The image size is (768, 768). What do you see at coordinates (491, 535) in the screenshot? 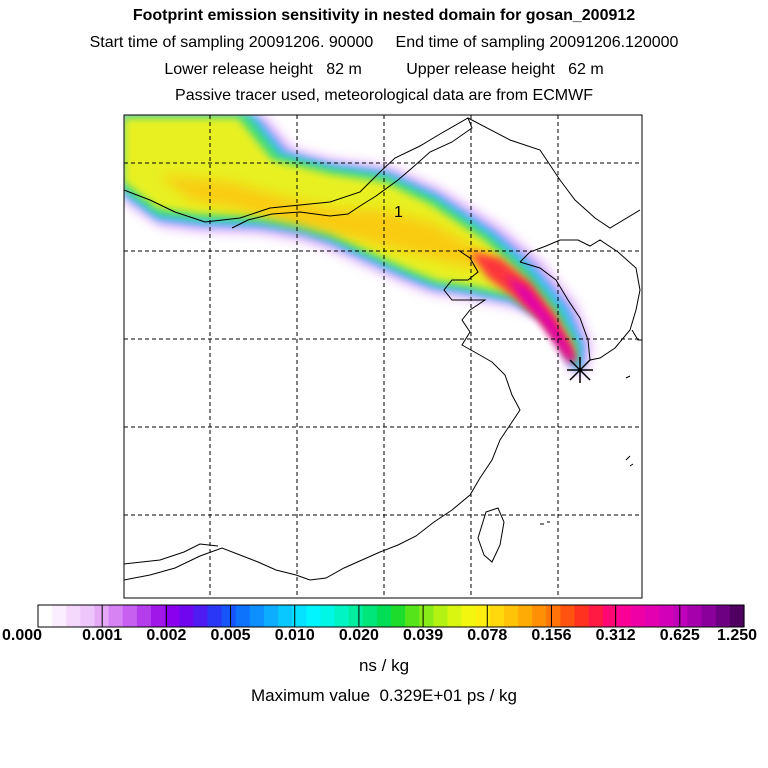
I see `taiwan-island` at bounding box center [491, 535].